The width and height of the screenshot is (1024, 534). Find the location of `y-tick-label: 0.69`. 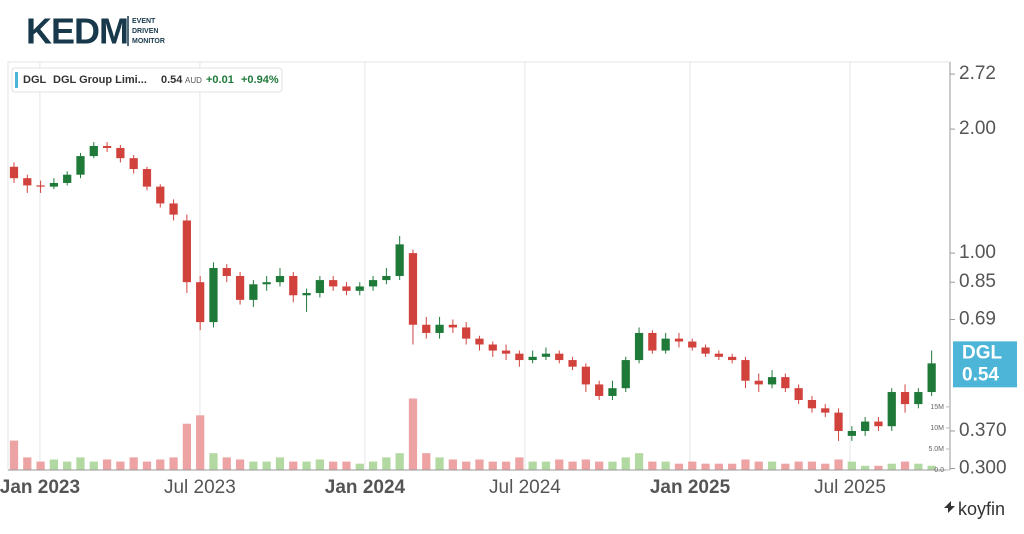

y-tick-label: 0.69 is located at coordinates (977, 319).